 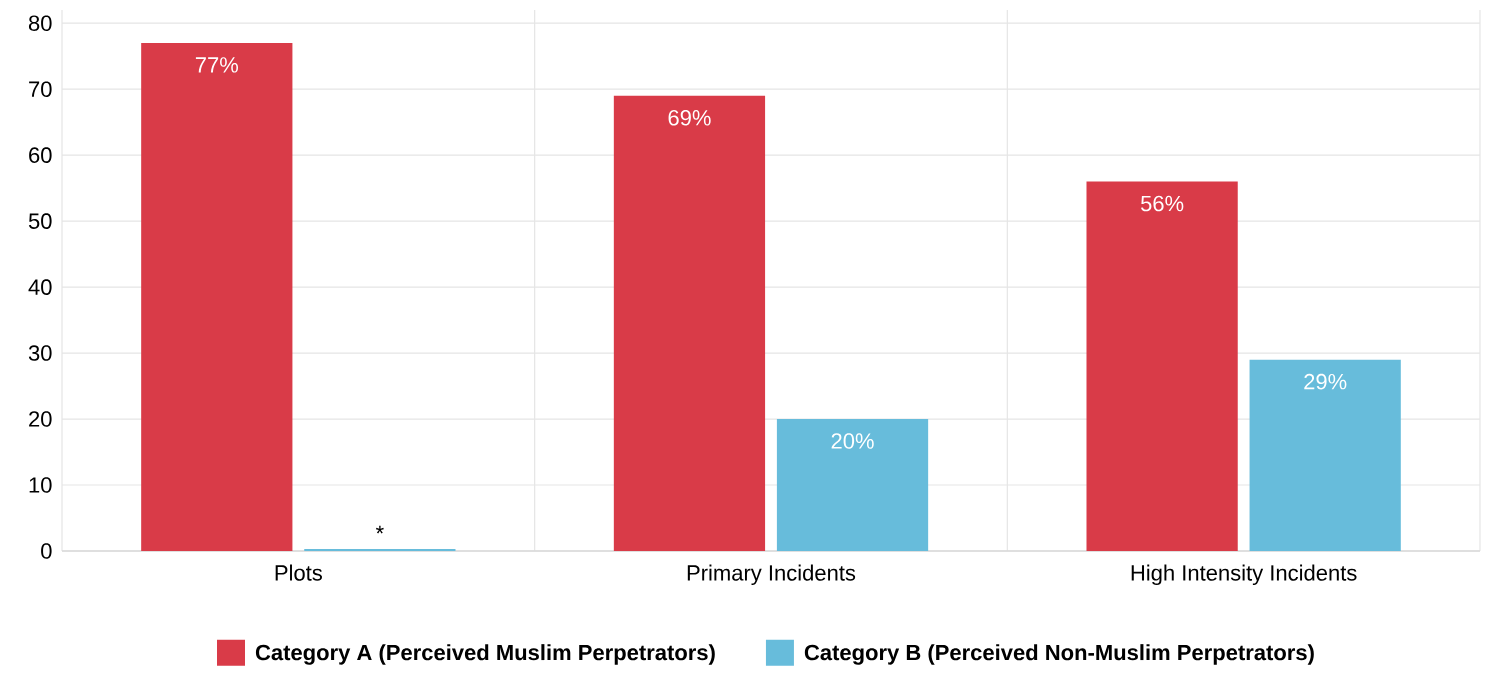 I want to click on y-tick-label: 40, so click(x=40, y=287).